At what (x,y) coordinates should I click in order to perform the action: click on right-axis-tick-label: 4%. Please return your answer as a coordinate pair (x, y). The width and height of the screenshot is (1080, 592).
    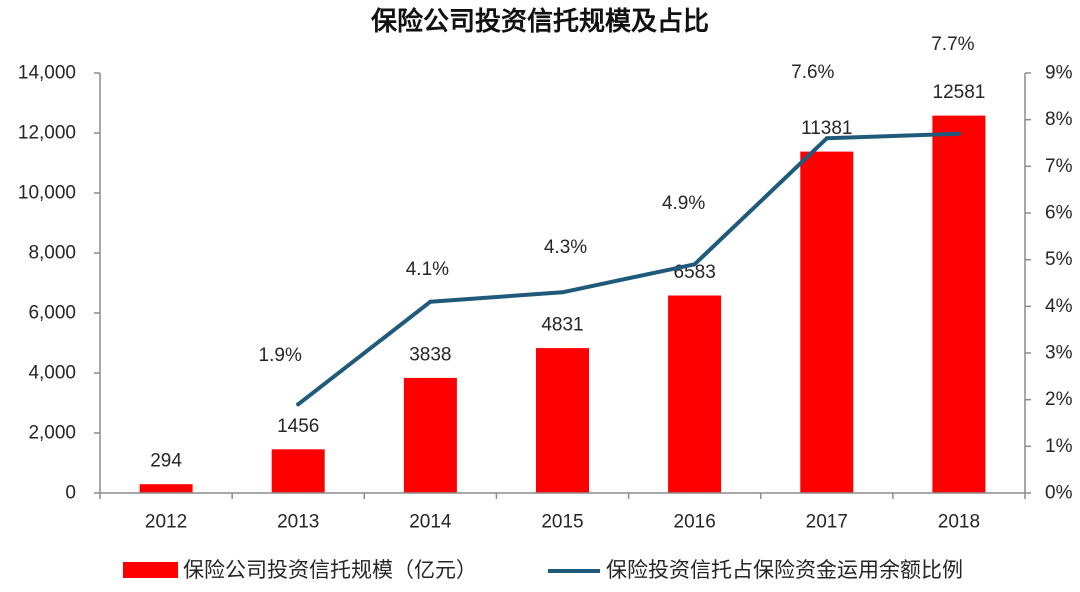
    Looking at the image, I should click on (1059, 306).